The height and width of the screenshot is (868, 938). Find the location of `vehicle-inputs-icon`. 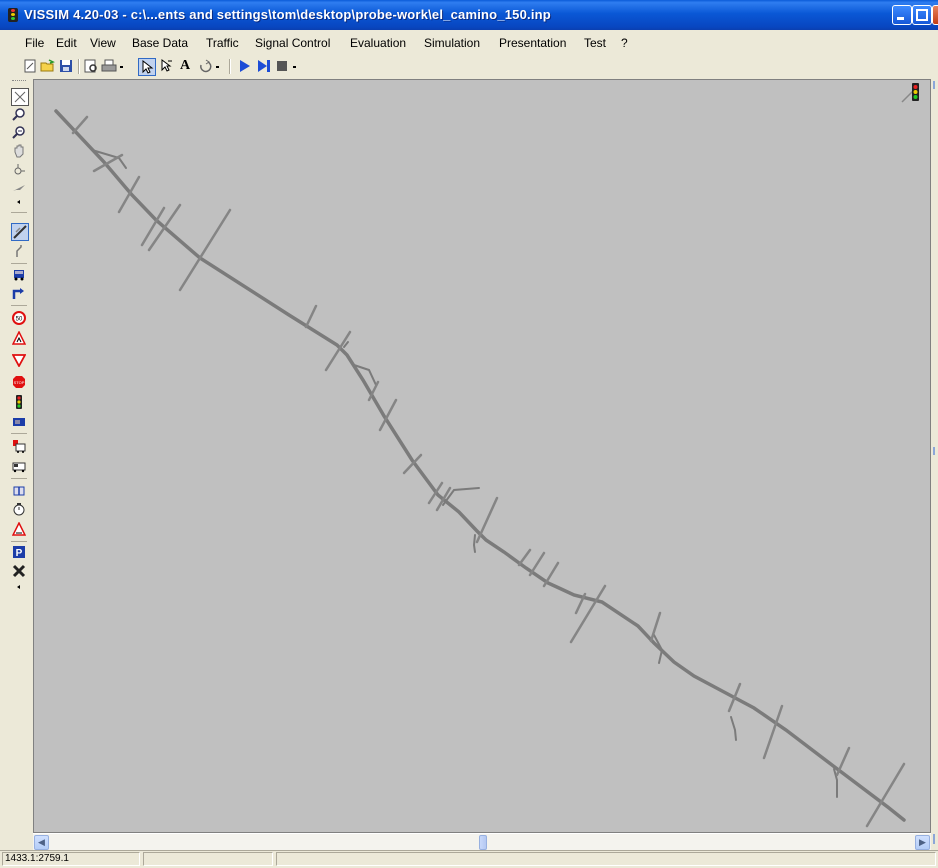

vehicle-inputs-icon is located at coordinates (19, 274).